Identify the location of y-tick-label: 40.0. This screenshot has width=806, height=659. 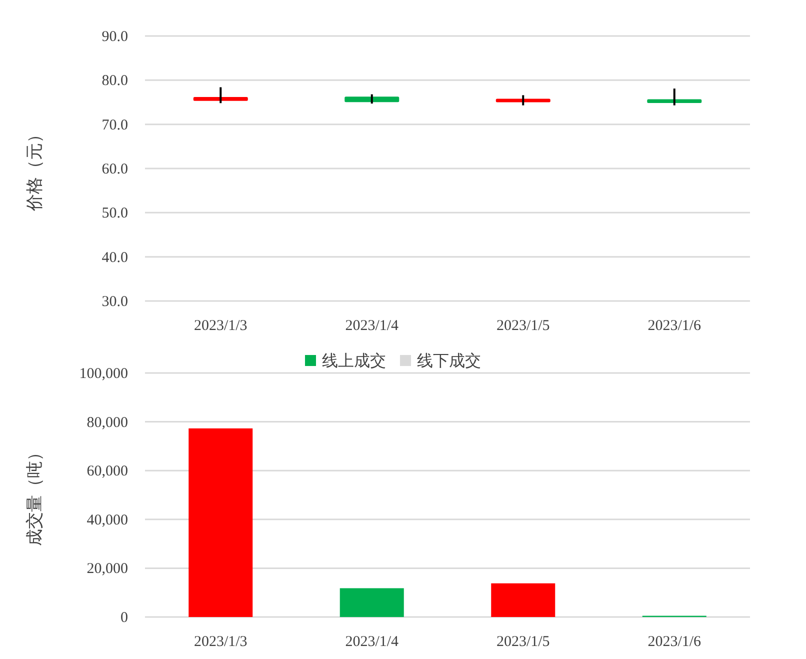
(115, 258).